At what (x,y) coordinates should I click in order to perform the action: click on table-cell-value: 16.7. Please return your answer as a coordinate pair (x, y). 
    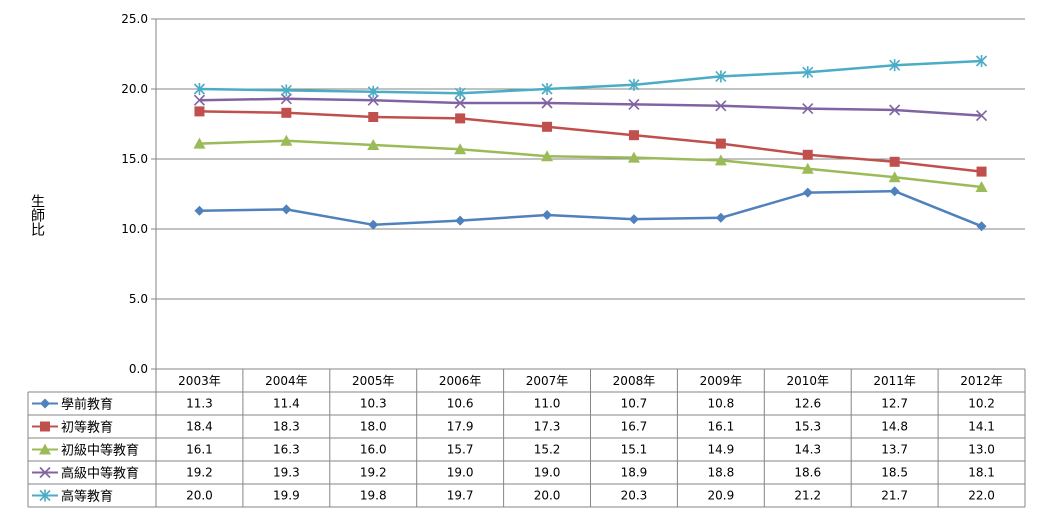
    Looking at the image, I should click on (634, 427).